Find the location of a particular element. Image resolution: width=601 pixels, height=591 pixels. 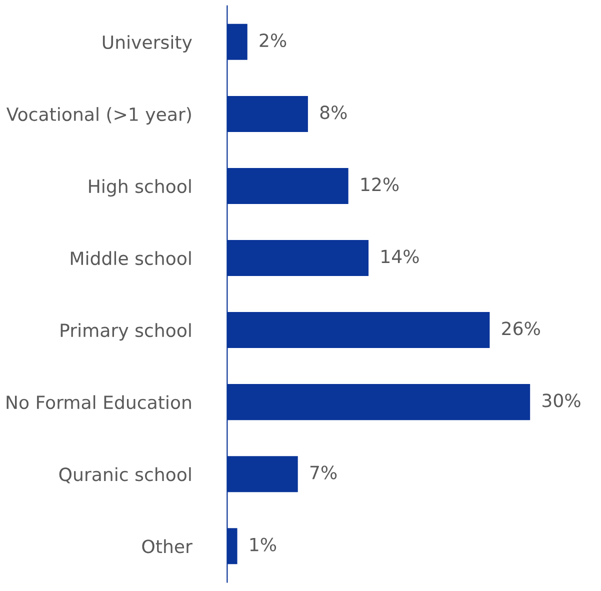

data-label: 2% is located at coordinates (273, 41).